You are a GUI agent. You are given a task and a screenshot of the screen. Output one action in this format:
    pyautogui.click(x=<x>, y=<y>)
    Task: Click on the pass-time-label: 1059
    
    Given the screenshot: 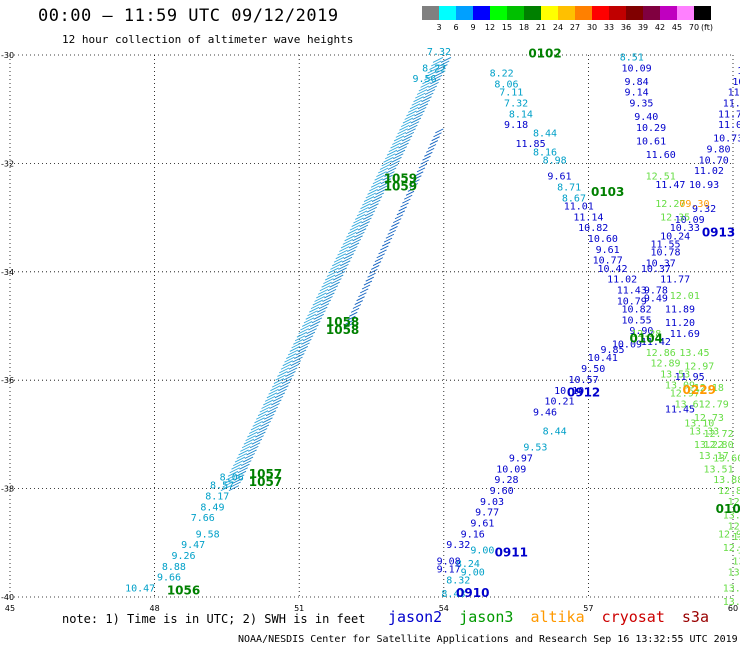 What is the action you would take?
    pyautogui.click(x=400, y=187)
    